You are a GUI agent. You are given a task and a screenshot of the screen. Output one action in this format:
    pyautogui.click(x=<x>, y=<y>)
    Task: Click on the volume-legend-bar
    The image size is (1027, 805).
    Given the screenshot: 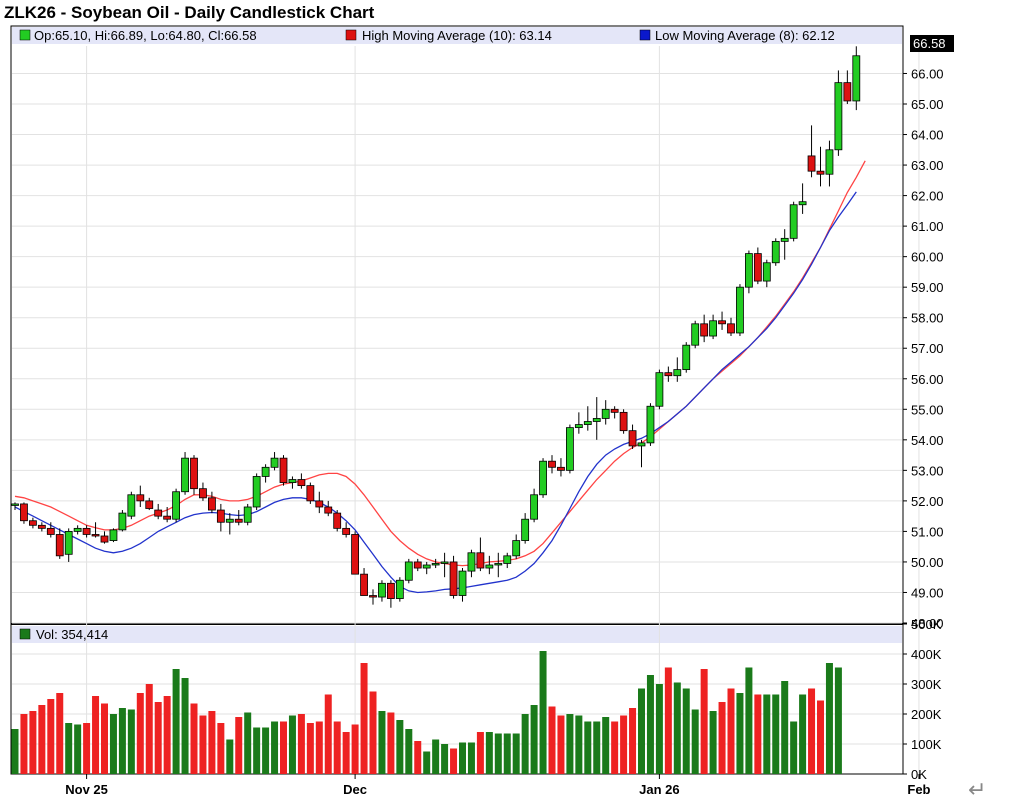 What is the action you would take?
    pyautogui.click(x=457, y=634)
    